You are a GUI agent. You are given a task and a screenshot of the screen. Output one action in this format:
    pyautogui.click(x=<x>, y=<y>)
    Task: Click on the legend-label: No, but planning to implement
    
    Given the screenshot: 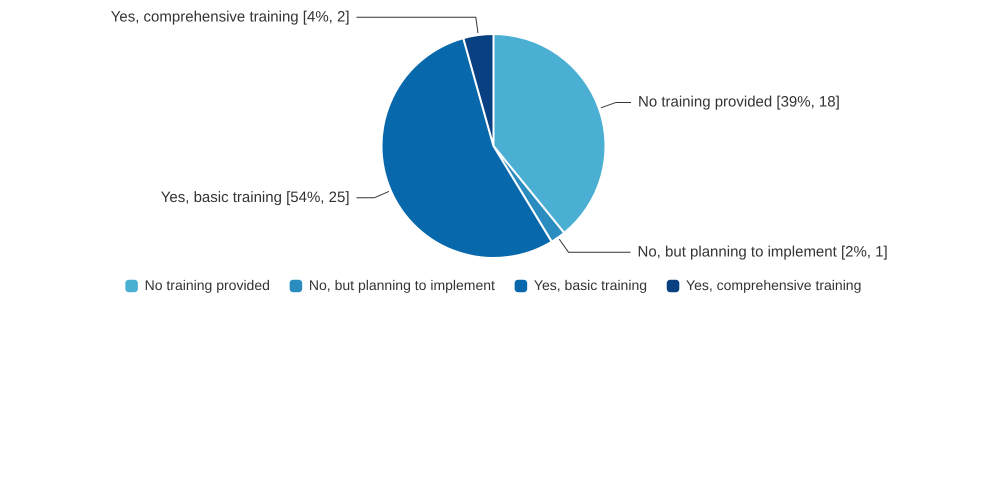 What is the action you would take?
    pyautogui.click(x=402, y=284)
    